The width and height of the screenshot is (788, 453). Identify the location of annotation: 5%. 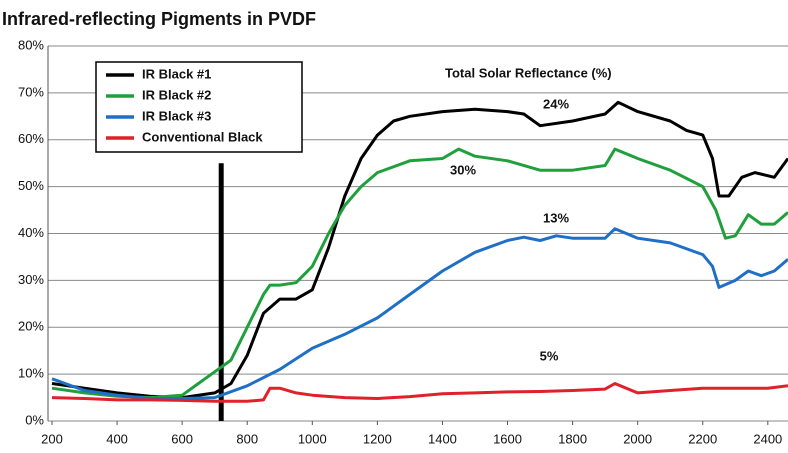
(549, 355).